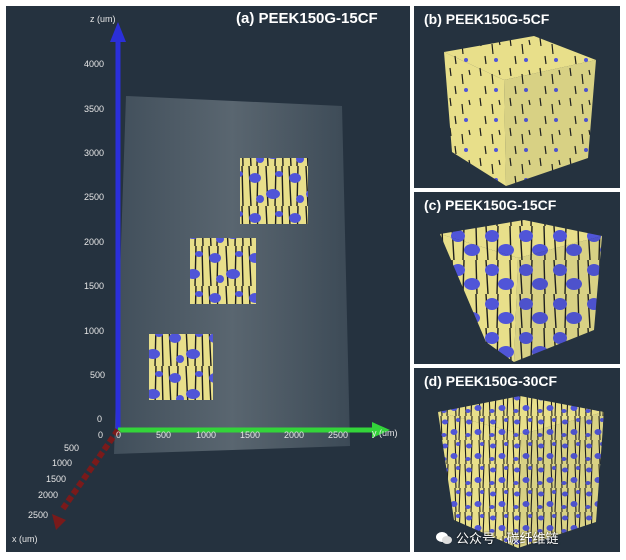 The height and width of the screenshot is (560, 626). Describe the element at coordinates (100, 419) in the screenshot. I see `z-tick: 0` at that location.